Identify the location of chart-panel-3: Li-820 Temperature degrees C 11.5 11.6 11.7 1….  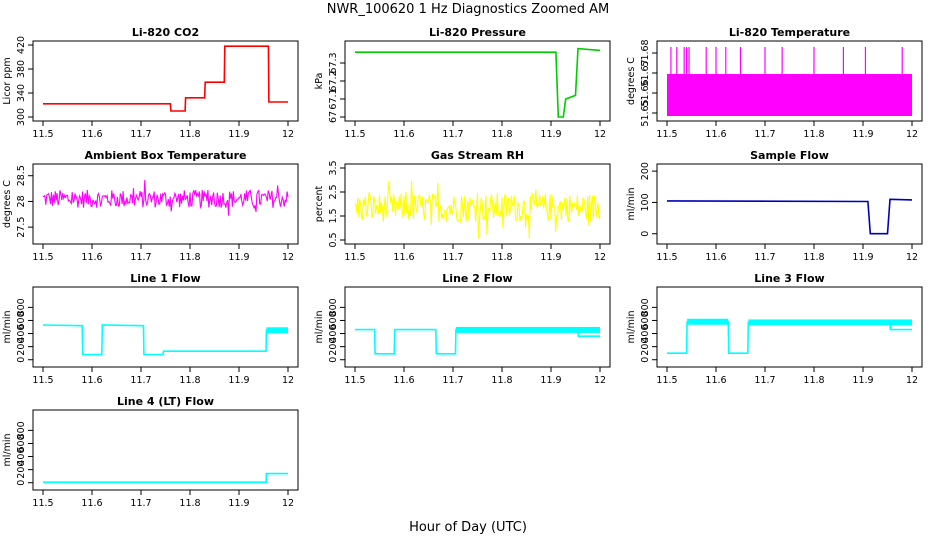
(774, 83).